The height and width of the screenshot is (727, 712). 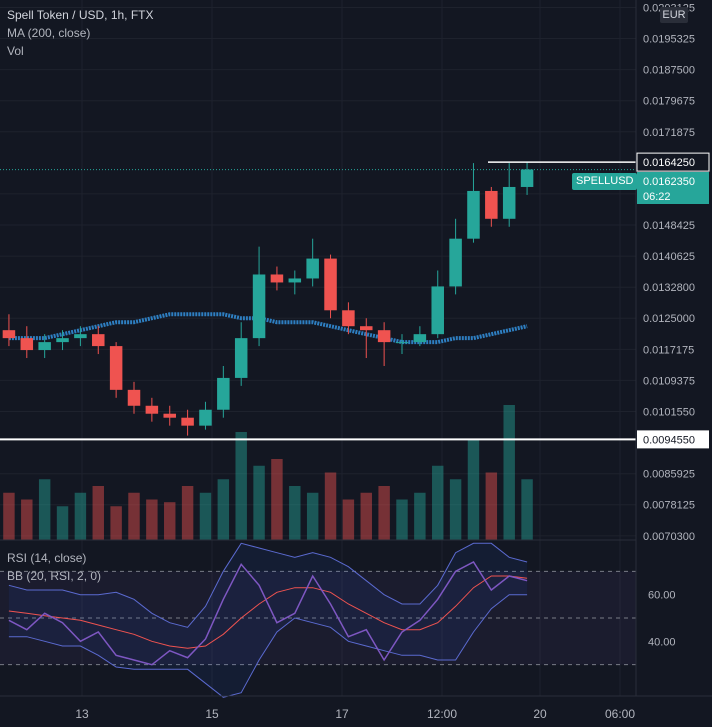 I want to click on price-tick-label: 0.0171875, so click(x=669, y=133).